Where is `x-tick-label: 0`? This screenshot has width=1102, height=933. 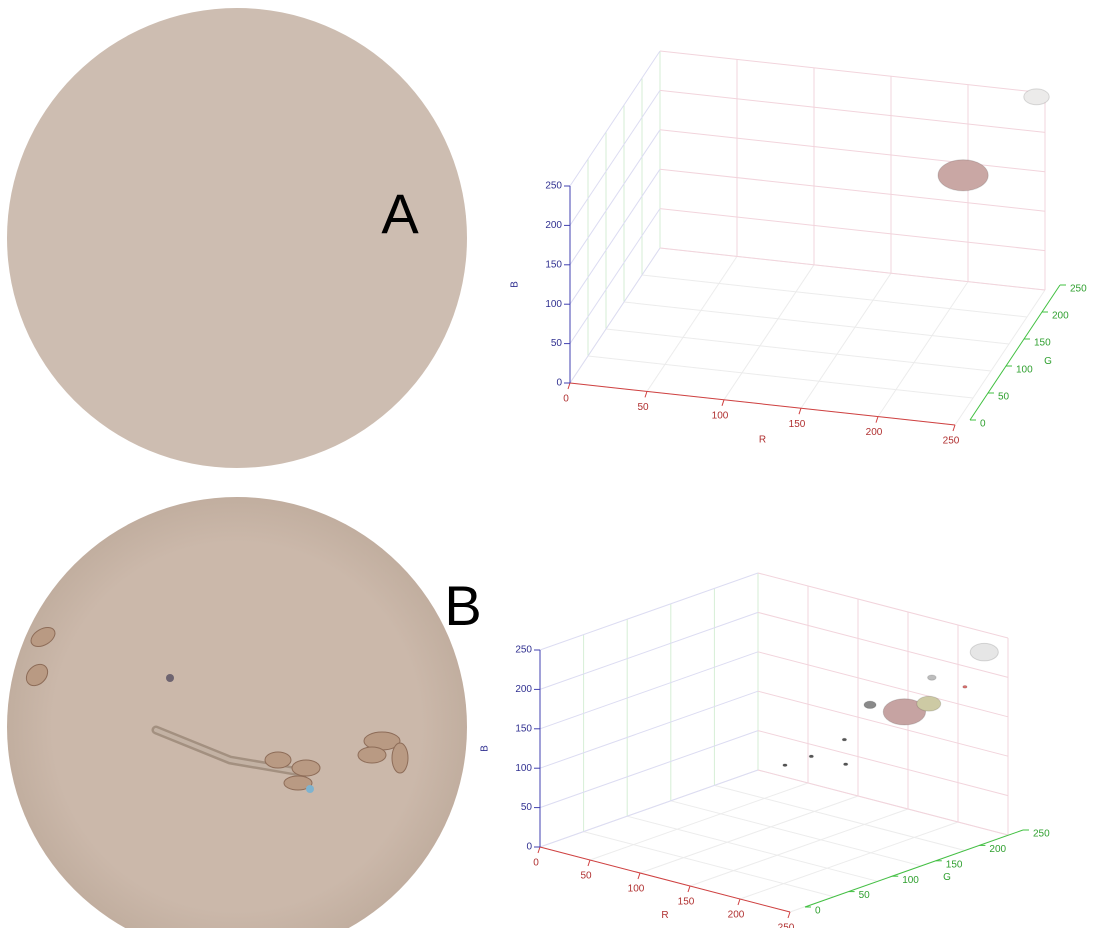 x-tick-label: 0 is located at coordinates (536, 863).